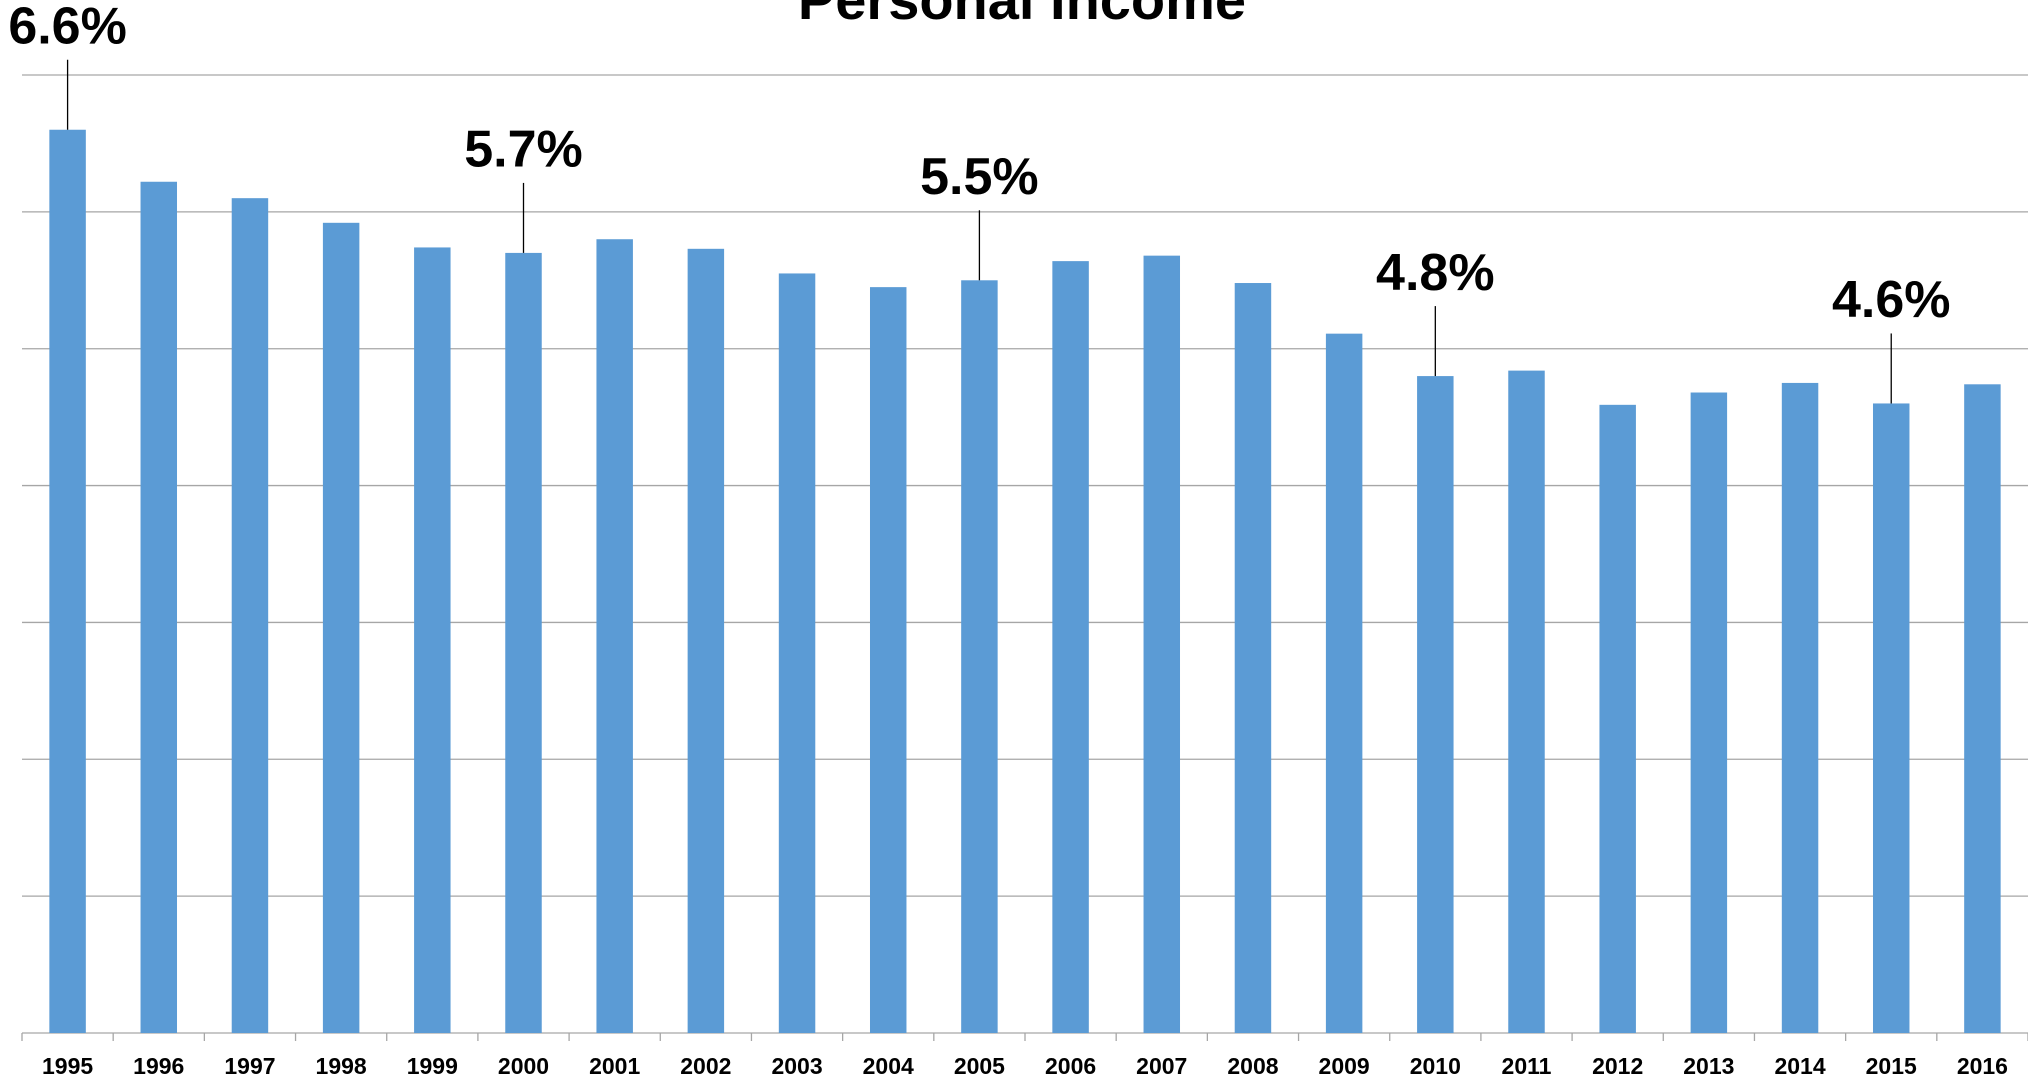 Image resolution: width=2028 pixels, height=1081 pixels. Describe the element at coordinates (1070, 1066) in the screenshot. I see `x-tick-label: 2006` at that location.